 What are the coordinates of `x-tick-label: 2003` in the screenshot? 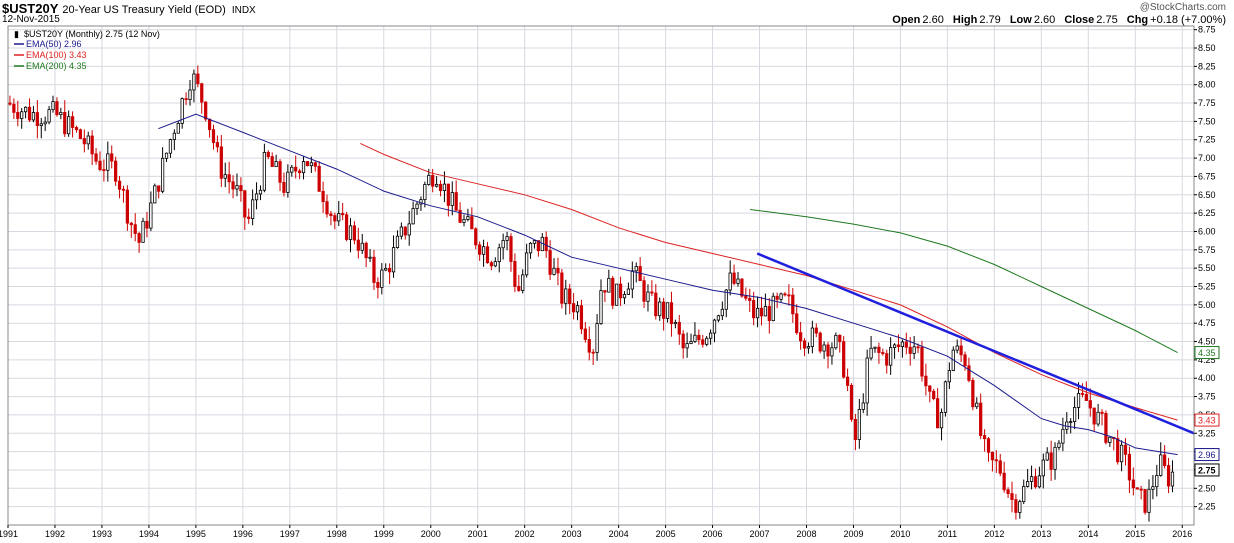 It's located at (572, 534).